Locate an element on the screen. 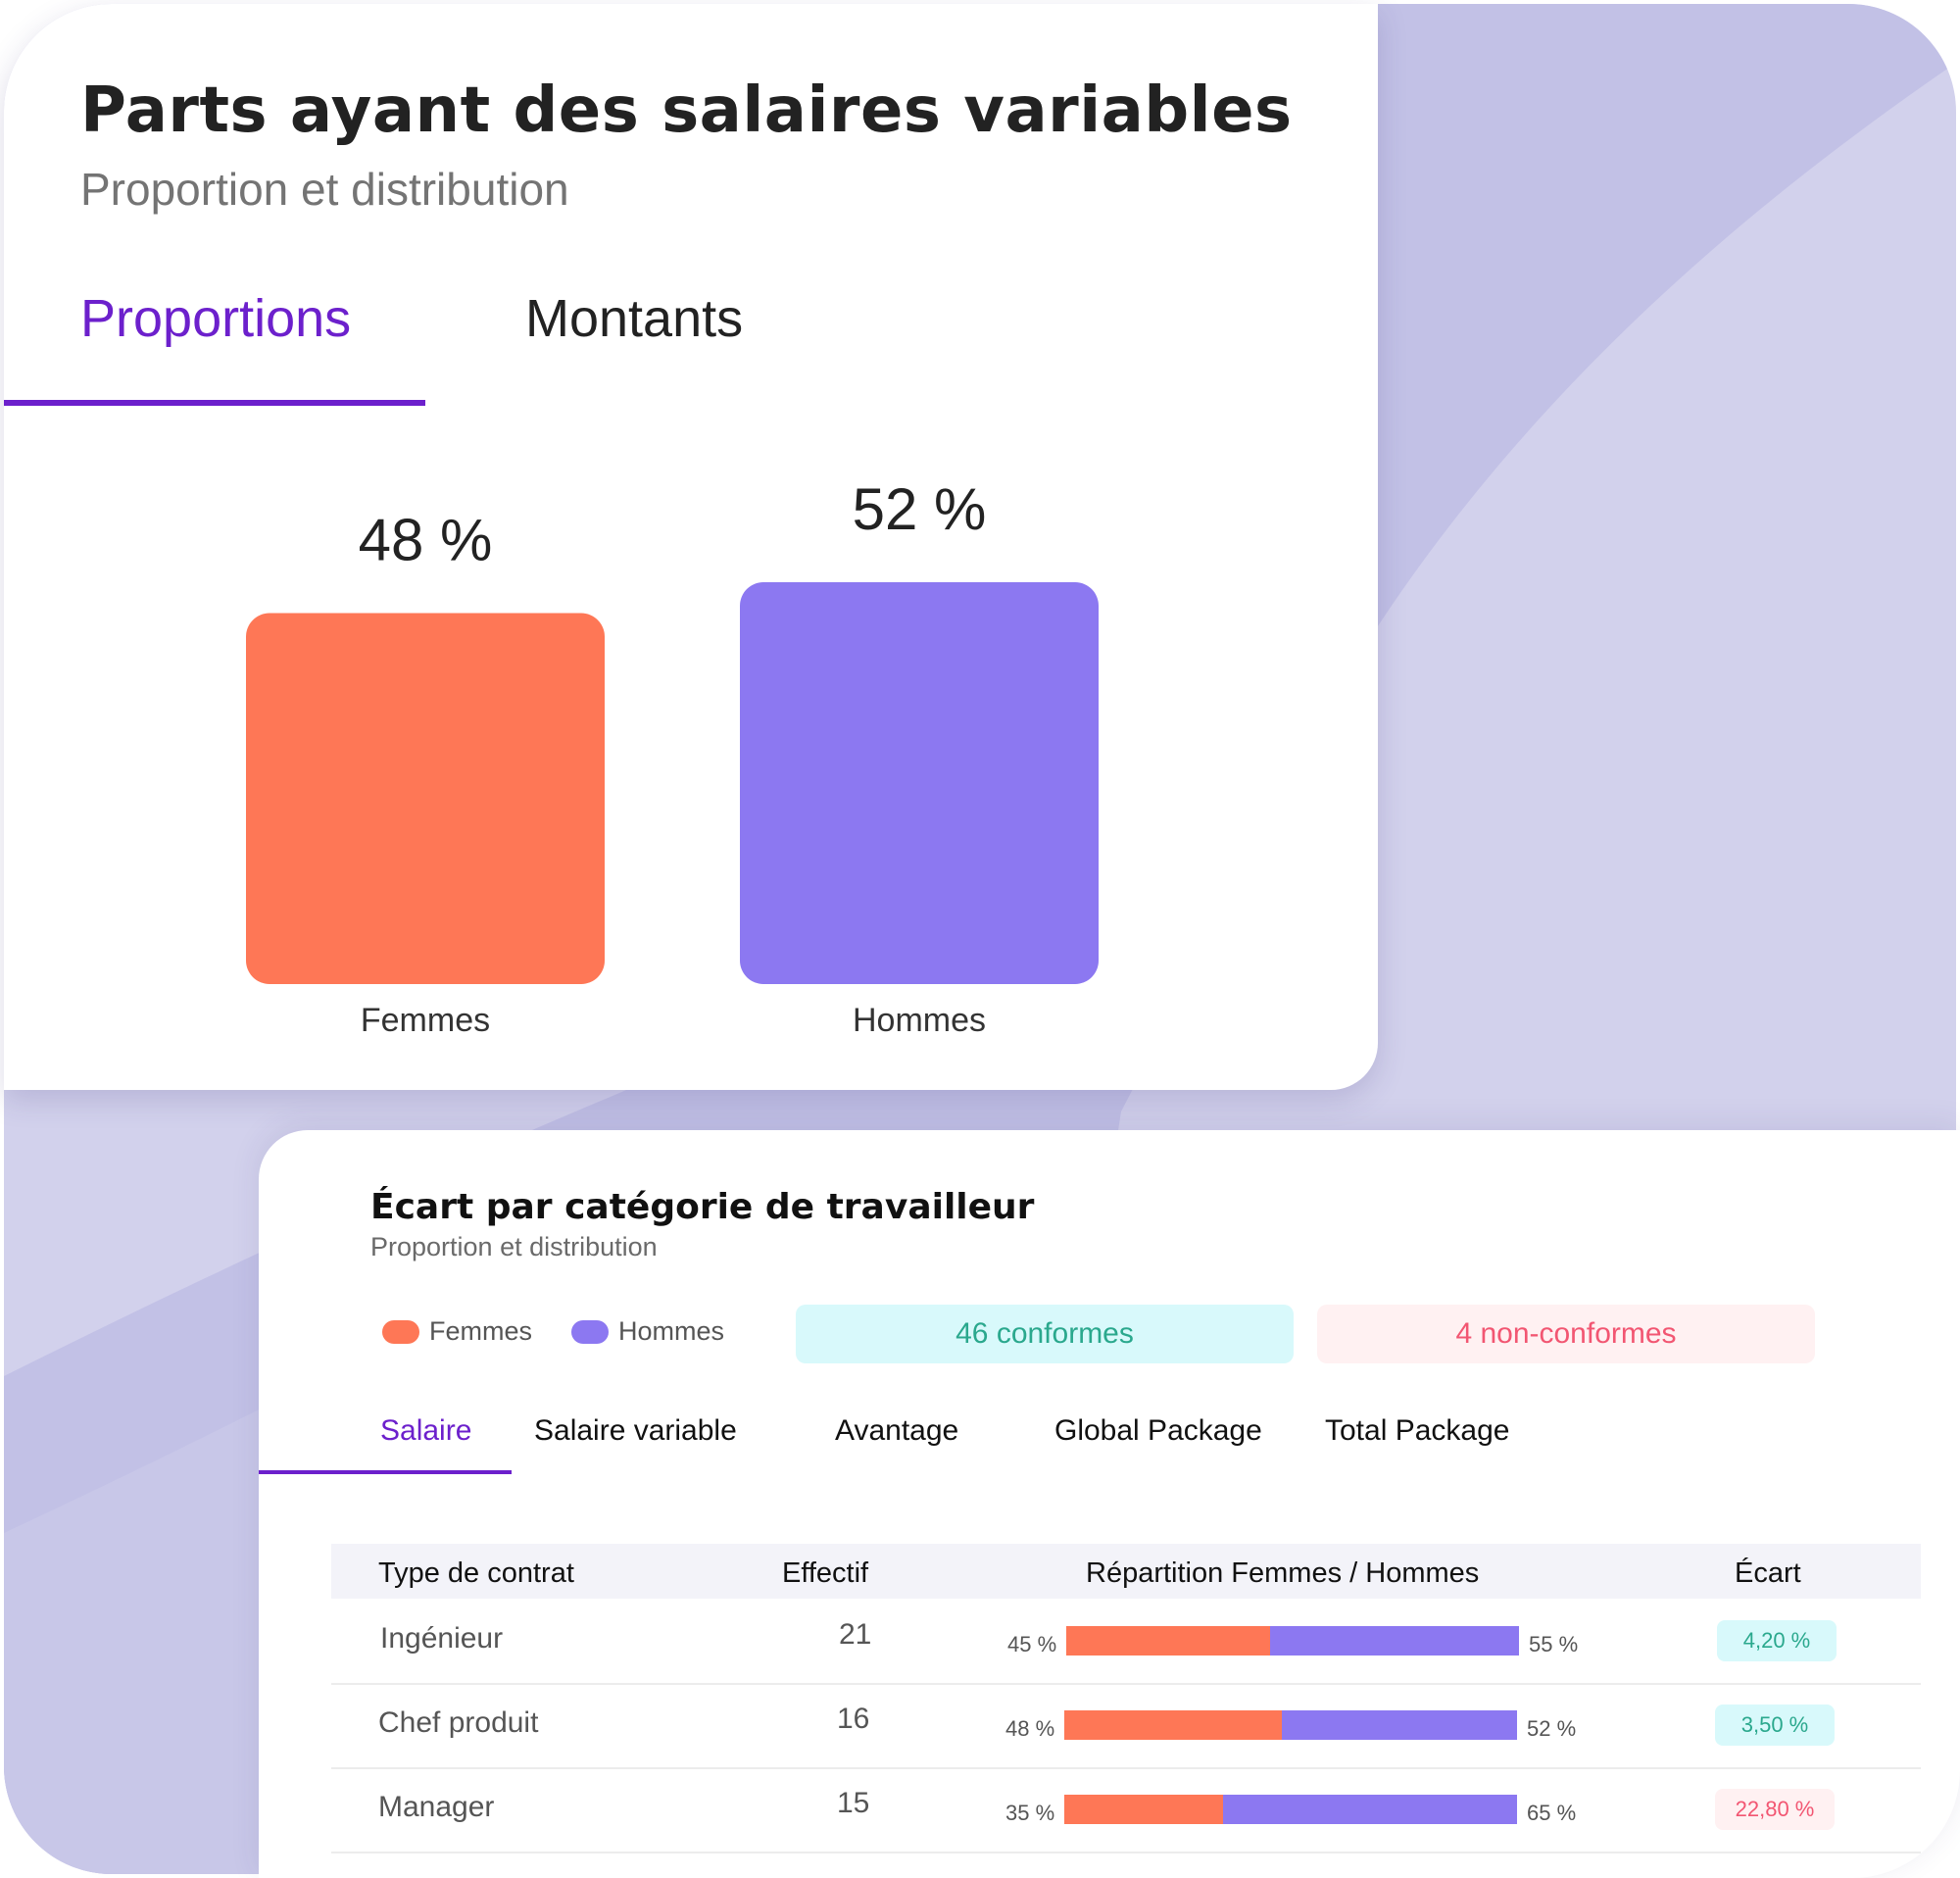  value-label-femmes: 48 % is located at coordinates (426, 541).